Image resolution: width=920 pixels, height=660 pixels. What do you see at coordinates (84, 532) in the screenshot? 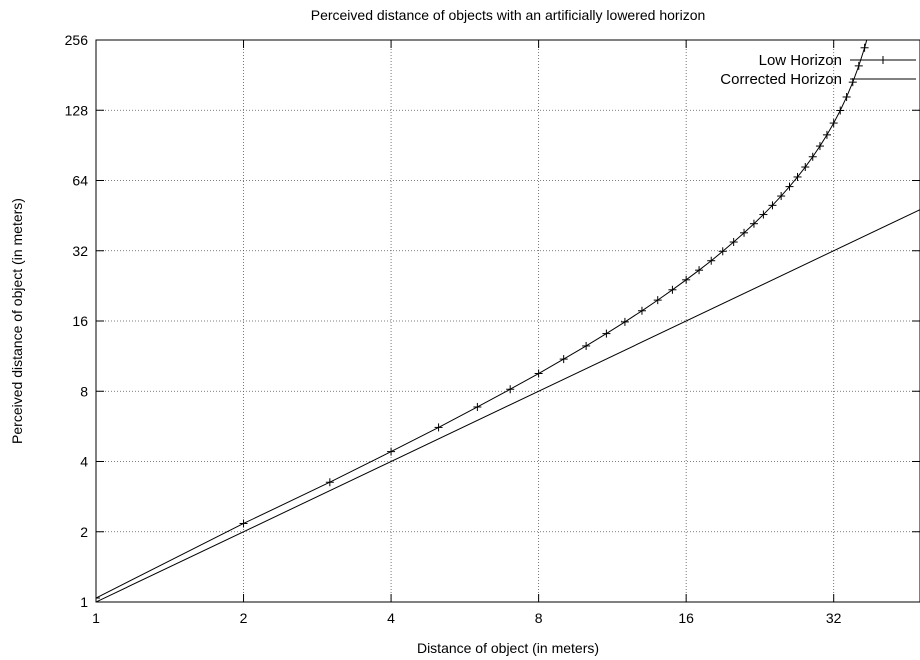
I see `y-tick-label: 2` at bounding box center [84, 532].